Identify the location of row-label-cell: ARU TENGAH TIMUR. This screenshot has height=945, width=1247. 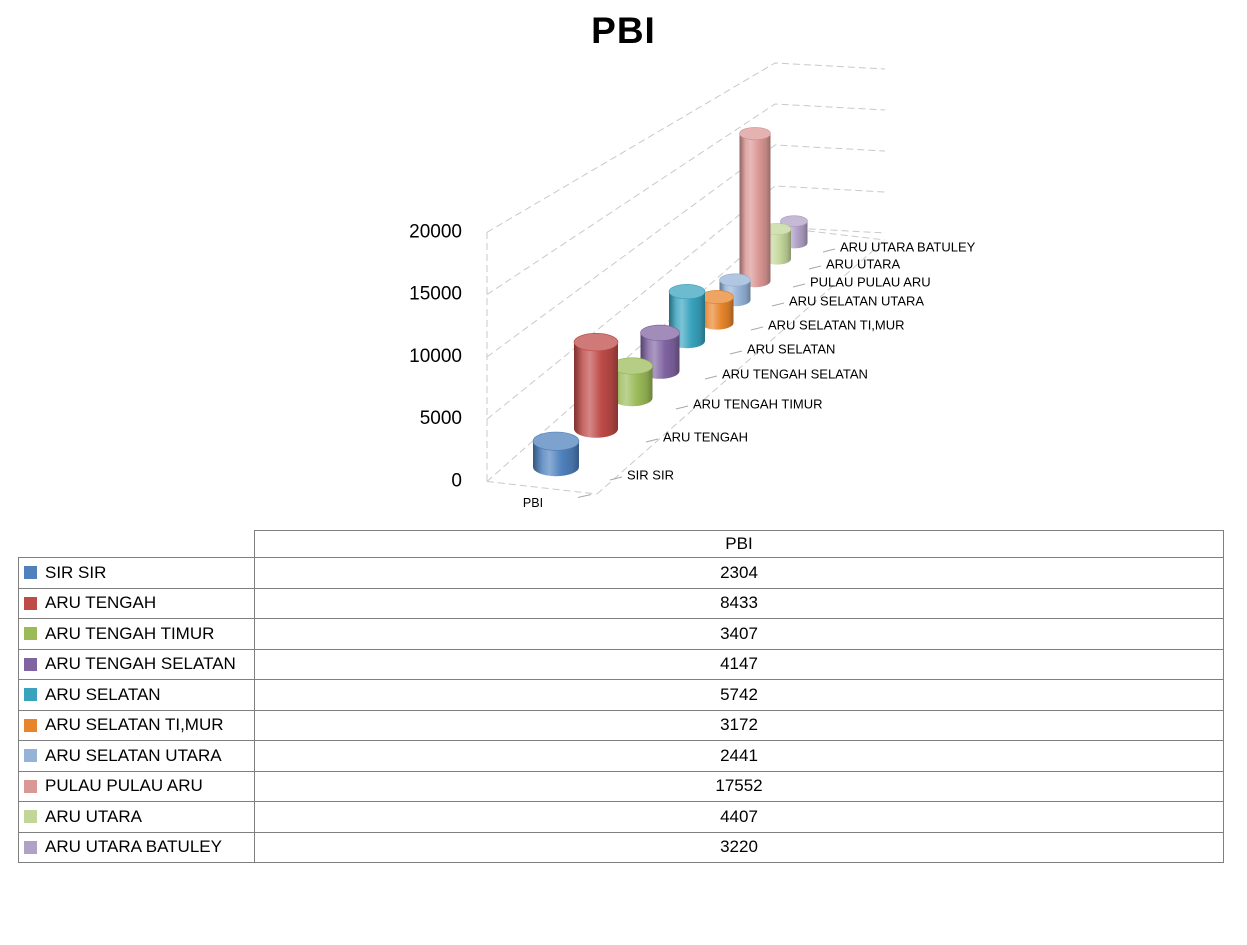
(137, 634).